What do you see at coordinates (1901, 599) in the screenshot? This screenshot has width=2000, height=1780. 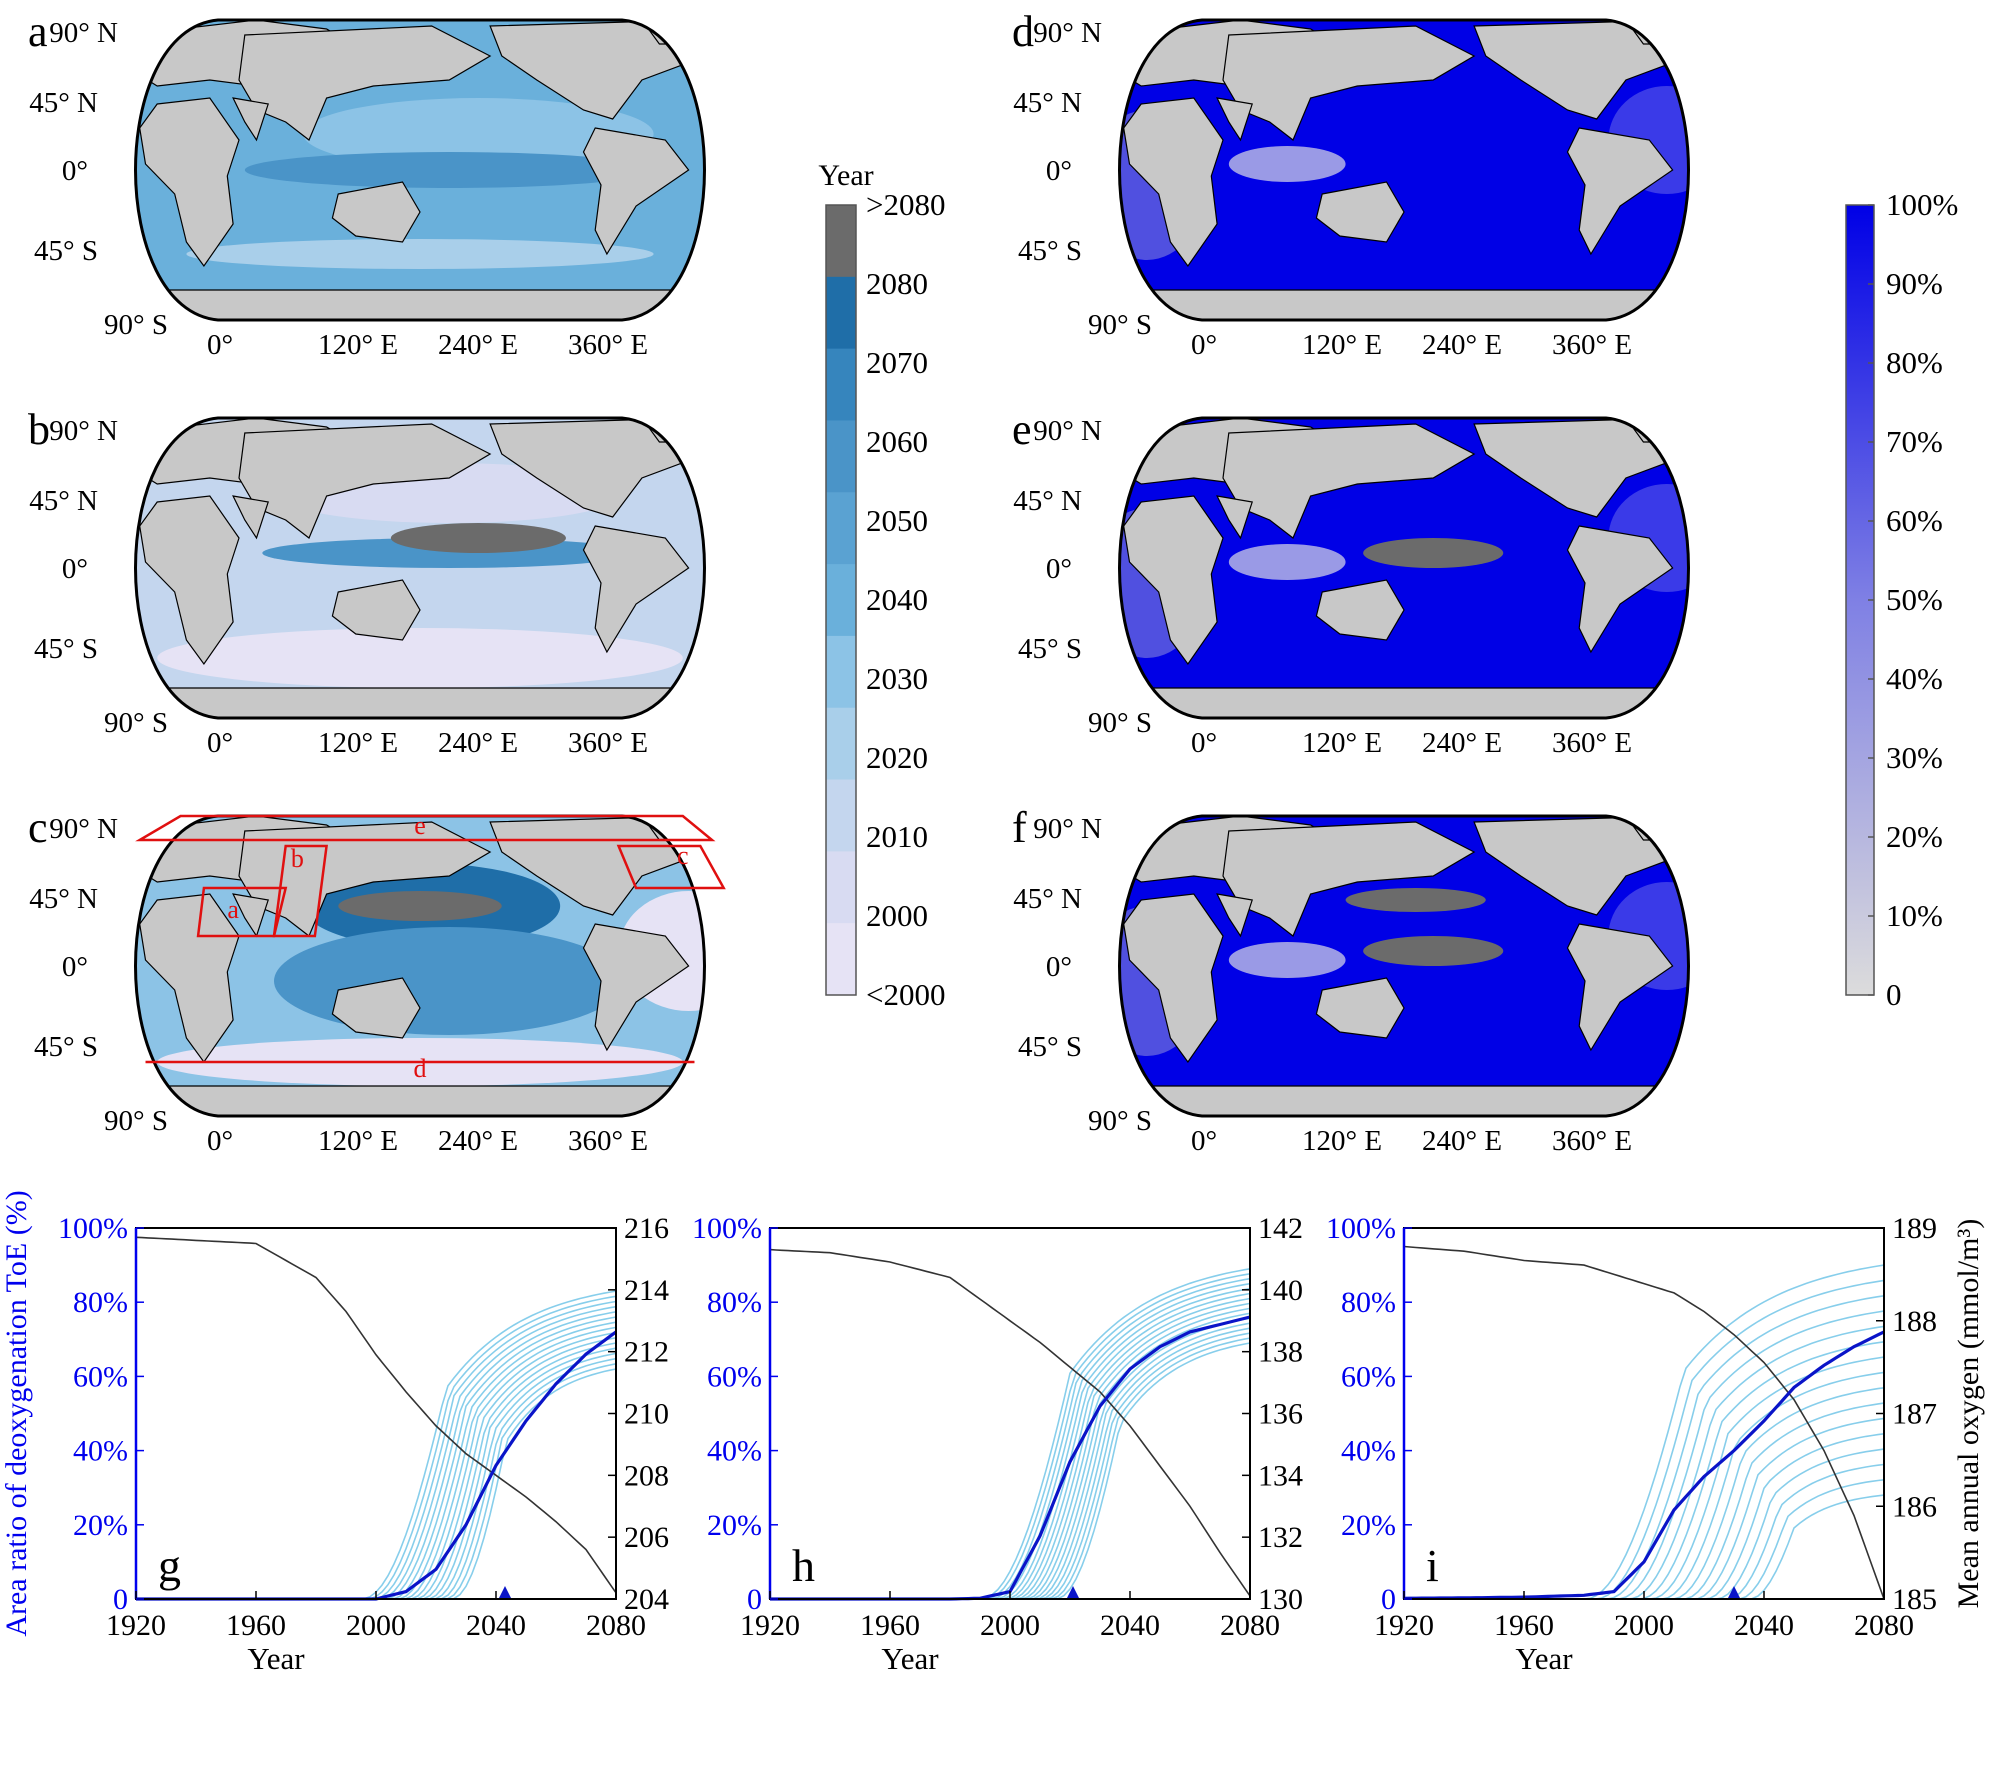 I see `colorbar-percent: 100% 90% 80% 70% 60% 50% 40% 30% 20% 10% 0` at bounding box center [1901, 599].